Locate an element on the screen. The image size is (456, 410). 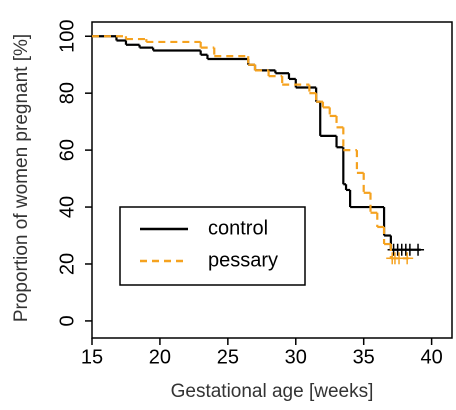
x-tick-label: 25 is located at coordinates (228, 357).